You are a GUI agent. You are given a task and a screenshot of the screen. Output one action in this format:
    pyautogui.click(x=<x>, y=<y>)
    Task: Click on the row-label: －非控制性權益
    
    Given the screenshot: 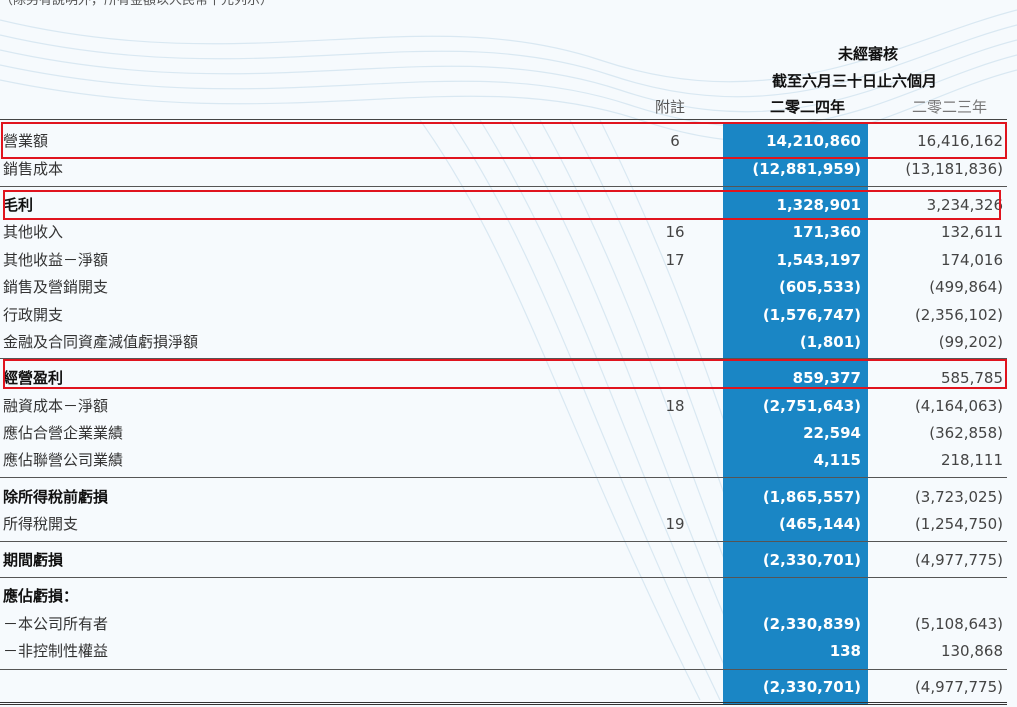 What is the action you would take?
    pyautogui.click(x=56, y=651)
    